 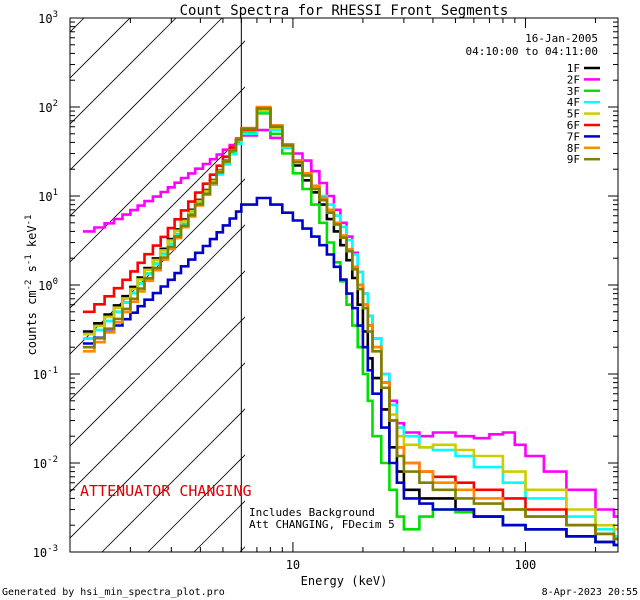 What do you see at coordinates (45, 374) in the screenshot?
I see `y-tick-label: 10⁻¹` at bounding box center [45, 374].